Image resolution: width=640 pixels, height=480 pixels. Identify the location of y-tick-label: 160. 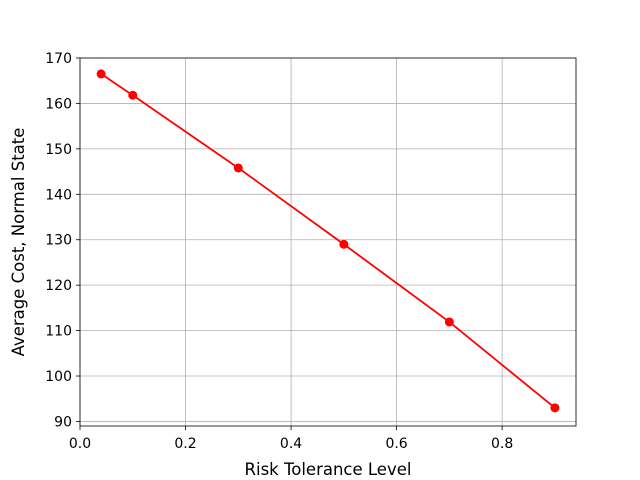
(58, 104).